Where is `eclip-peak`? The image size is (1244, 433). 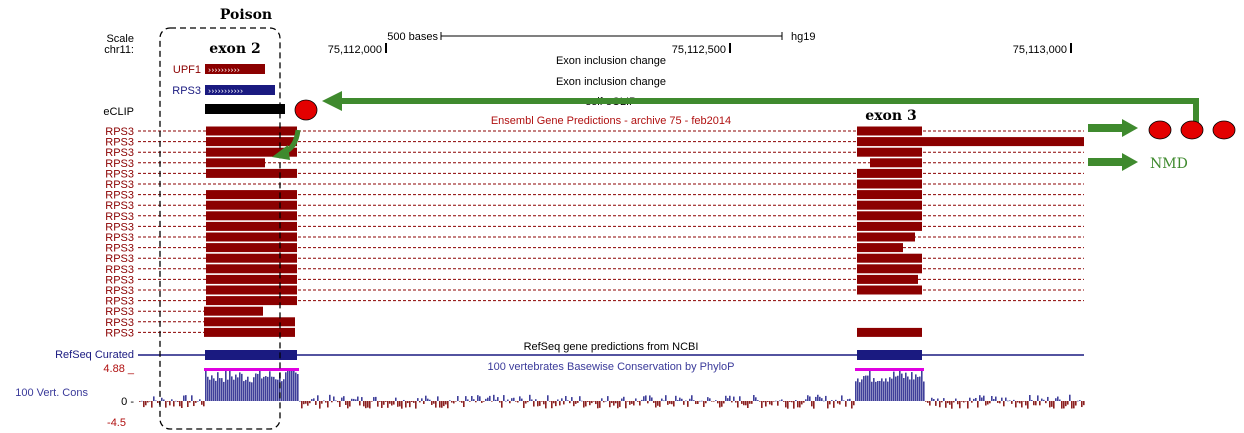 eclip-peak is located at coordinates (245, 109).